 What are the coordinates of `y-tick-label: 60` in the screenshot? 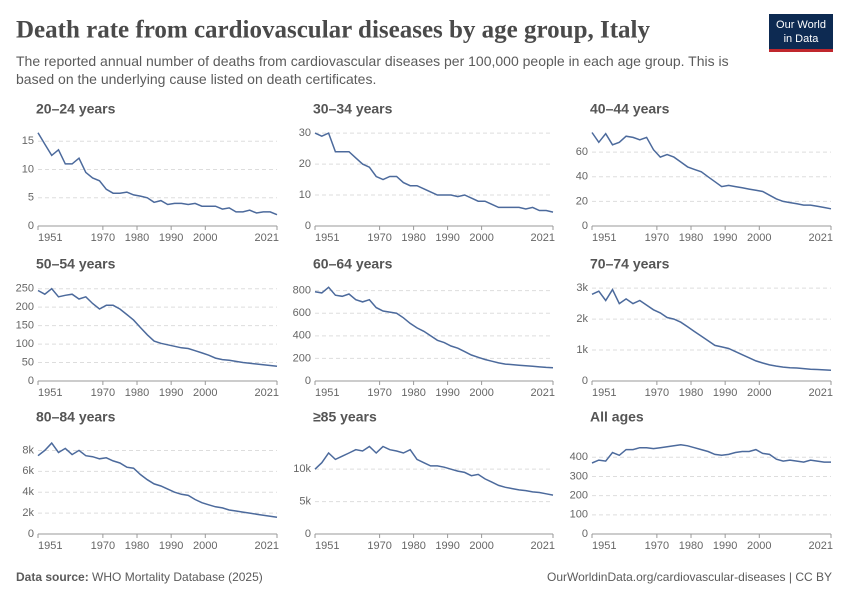 It's located at (582, 152).